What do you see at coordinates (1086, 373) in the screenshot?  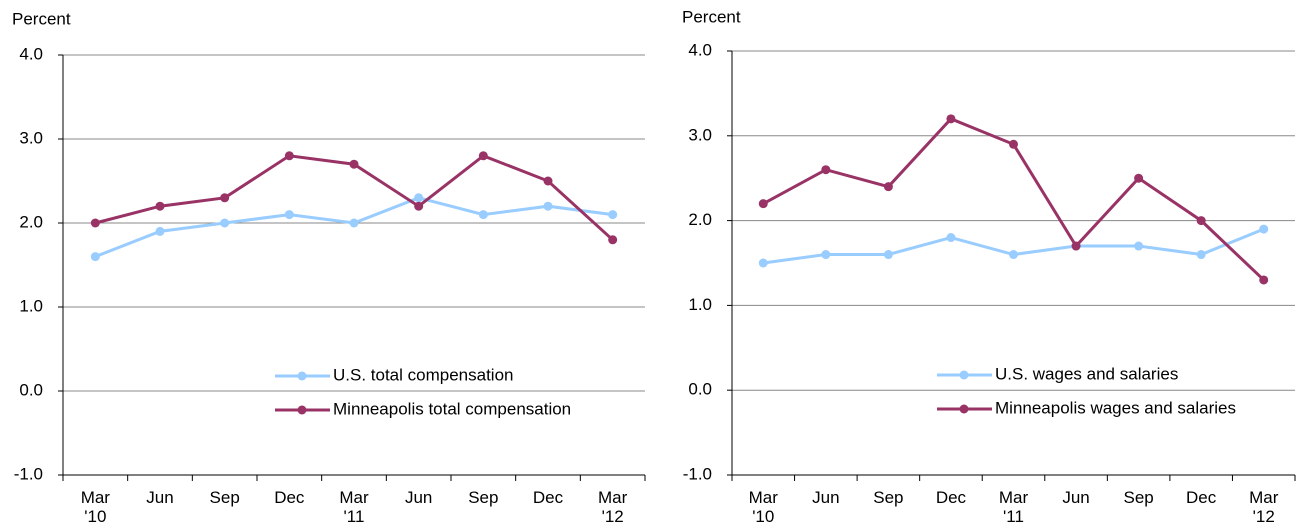 I see `legend-label: U.S. wages and salaries` at bounding box center [1086, 373].